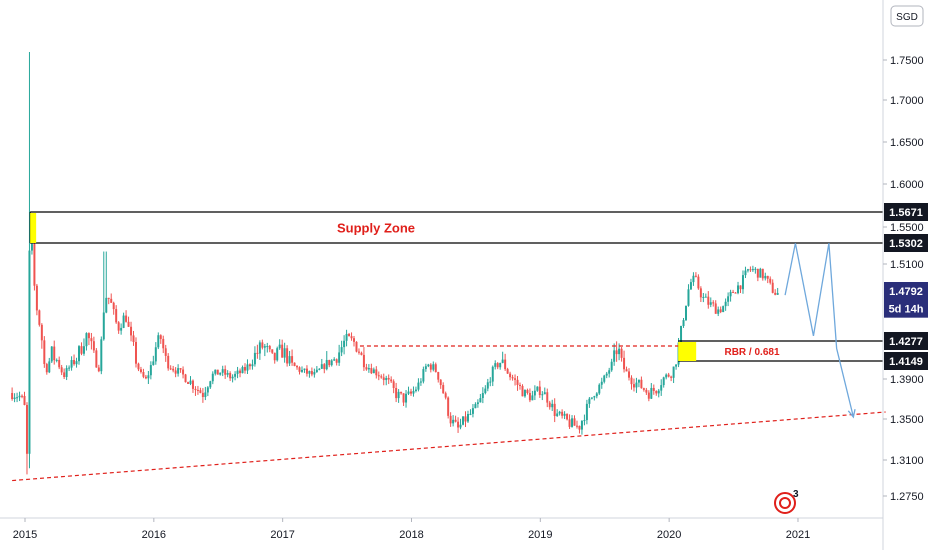  What do you see at coordinates (786, 501) in the screenshot?
I see `brand-logo-icon: 3` at bounding box center [786, 501].